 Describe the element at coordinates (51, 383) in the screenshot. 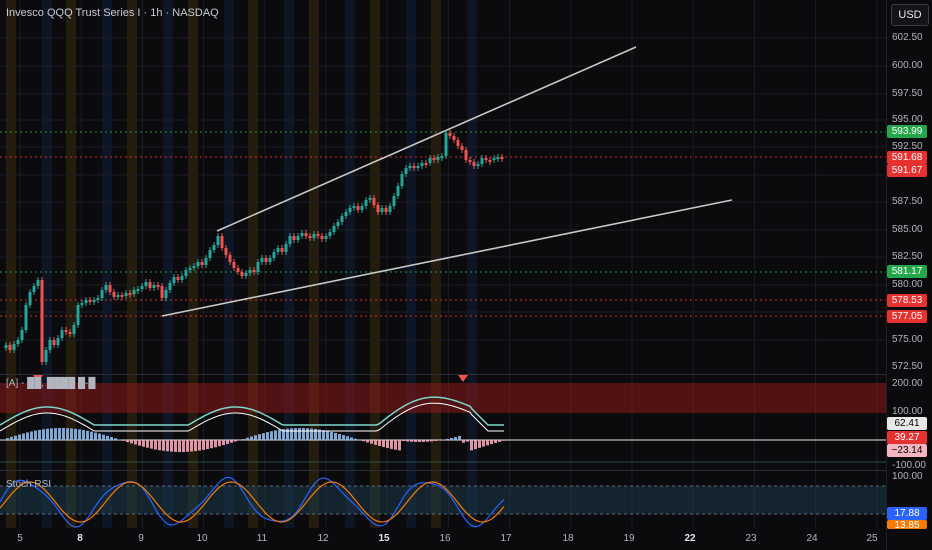

I see `oscillator-label: [A] - ██, ████ █-█` at that location.